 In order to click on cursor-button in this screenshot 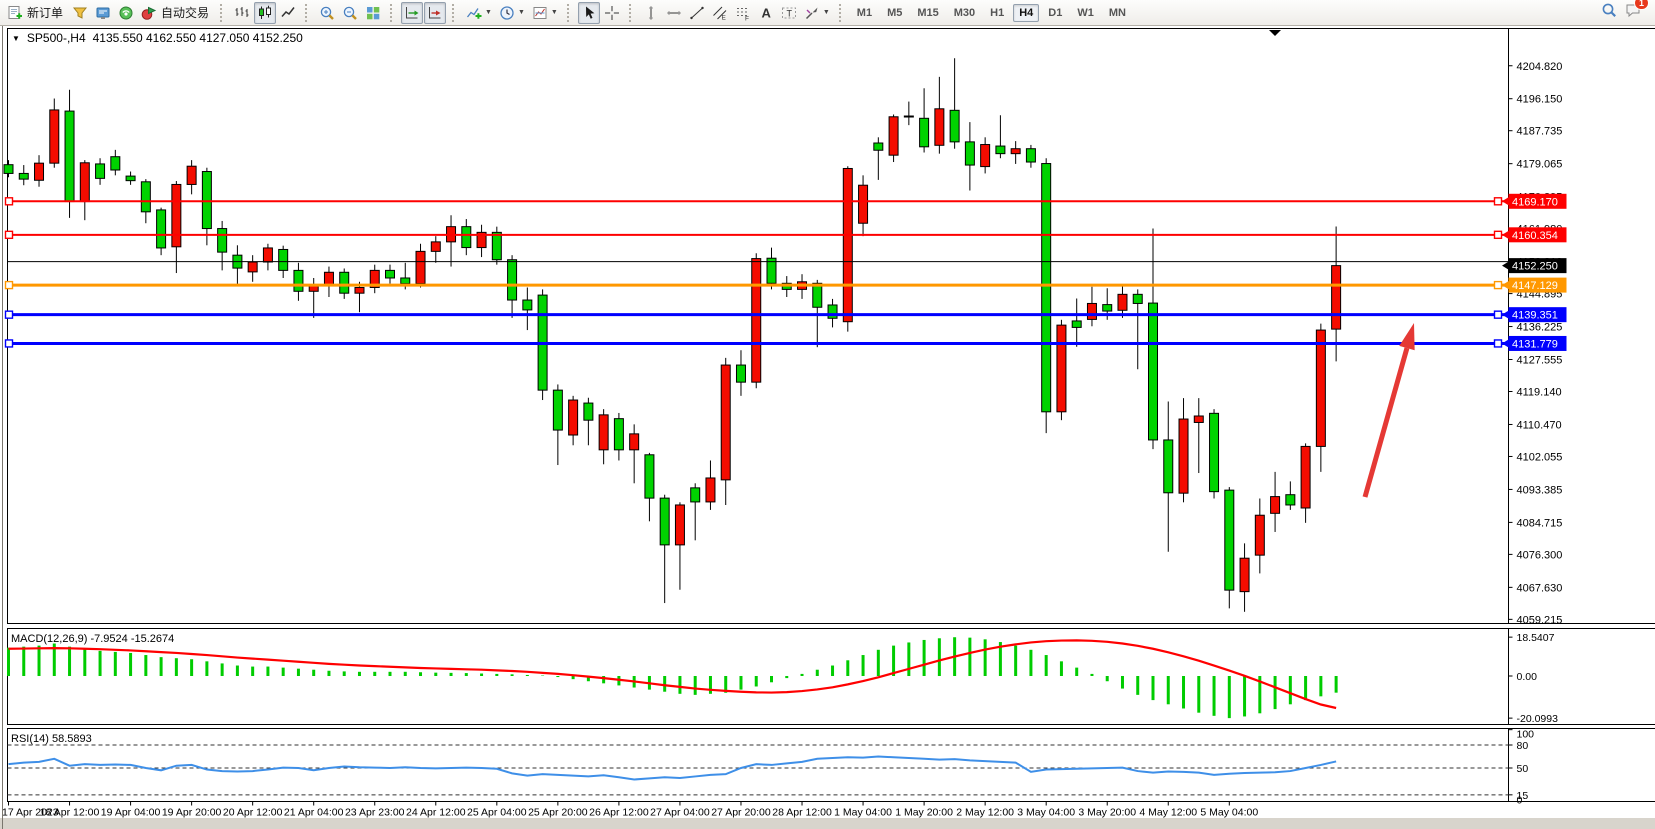, I will do `click(588, 12)`.